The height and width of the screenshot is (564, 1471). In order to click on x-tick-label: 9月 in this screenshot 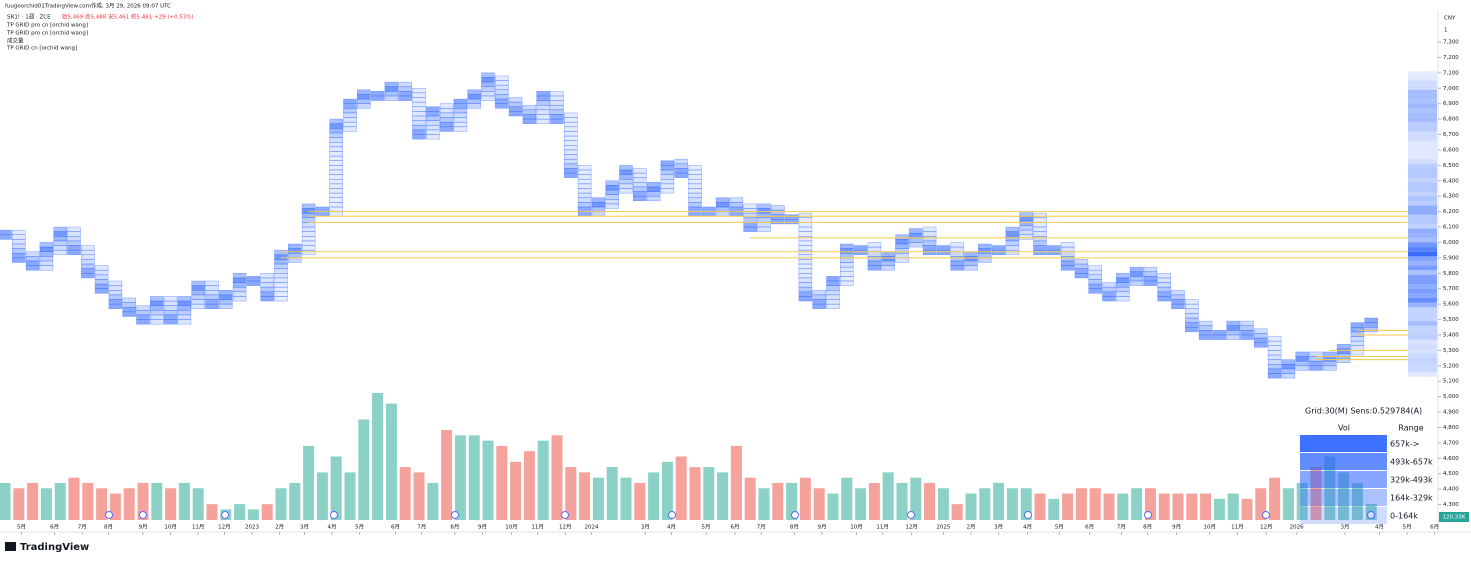, I will do `click(143, 527)`.